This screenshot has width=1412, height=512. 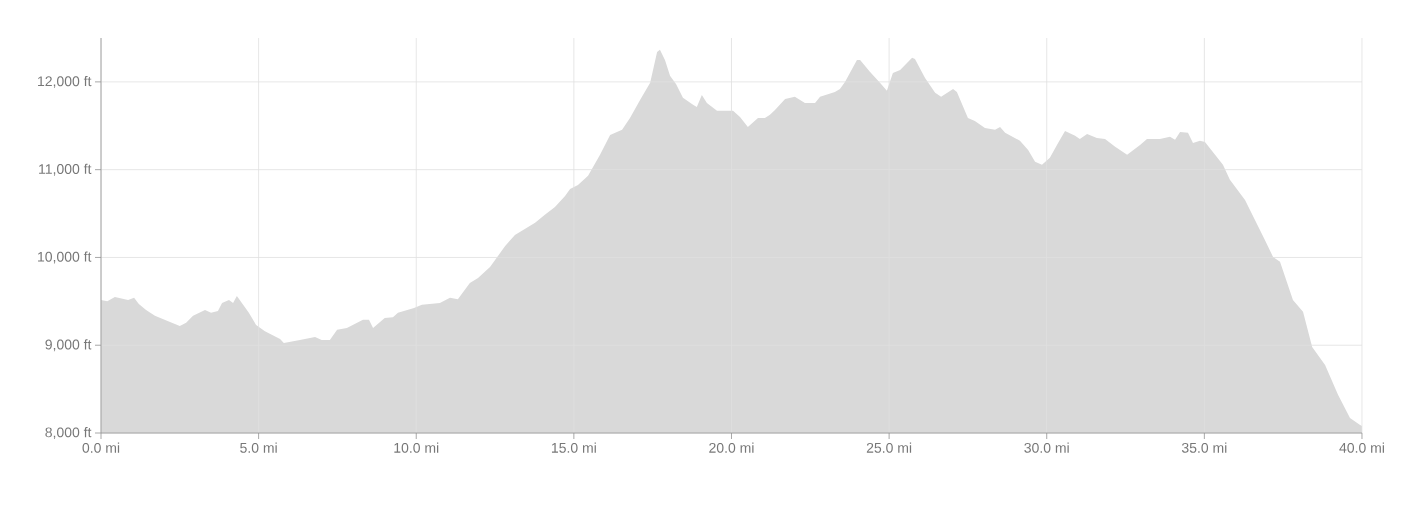 I want to click on x-tick-label: 20.0 mi, so click(x=731, y=447).